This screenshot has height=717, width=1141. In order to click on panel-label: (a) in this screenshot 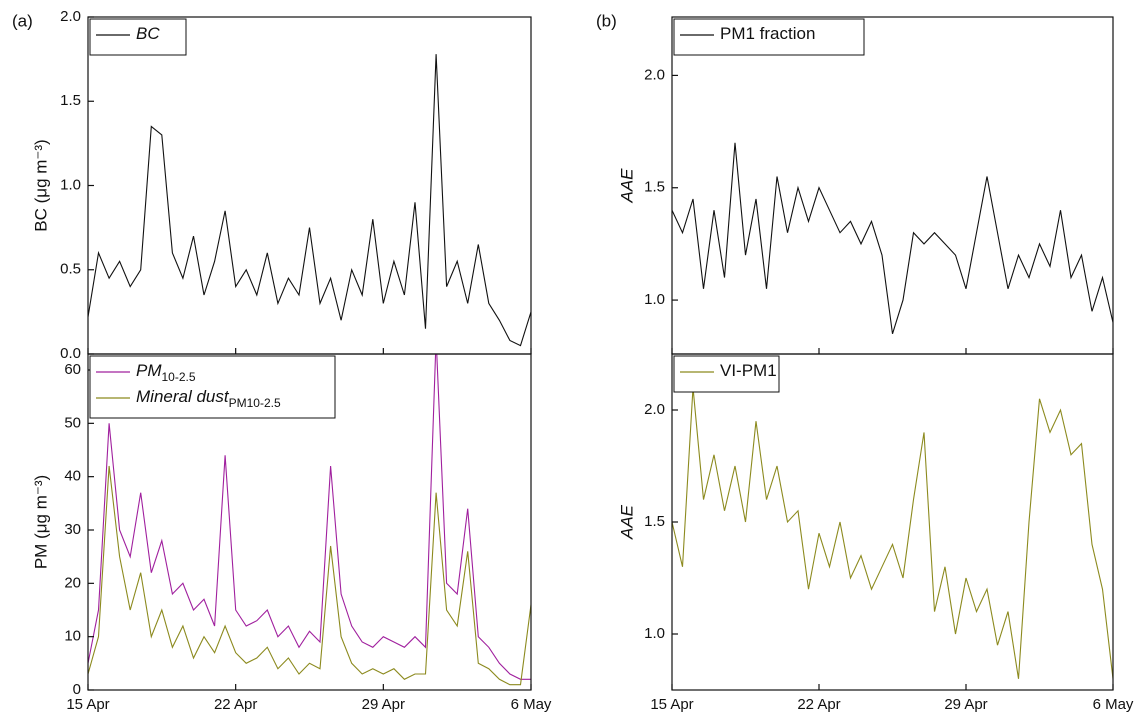, I will do `click(22, 20)`.